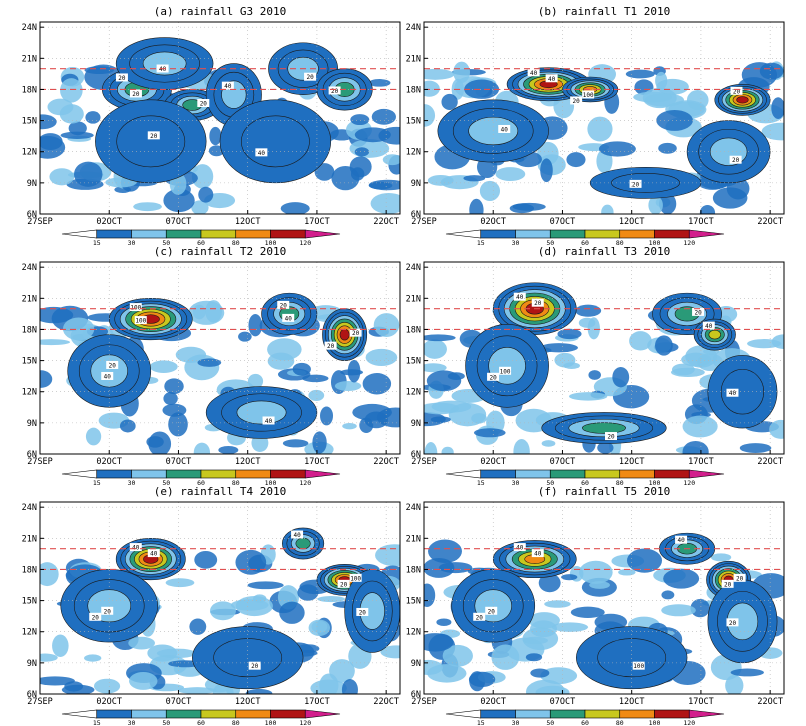 Image resolution: width=806 pixels, height=726 pixels. I want to click on y-tick-label: 21N, so click(413, 59).